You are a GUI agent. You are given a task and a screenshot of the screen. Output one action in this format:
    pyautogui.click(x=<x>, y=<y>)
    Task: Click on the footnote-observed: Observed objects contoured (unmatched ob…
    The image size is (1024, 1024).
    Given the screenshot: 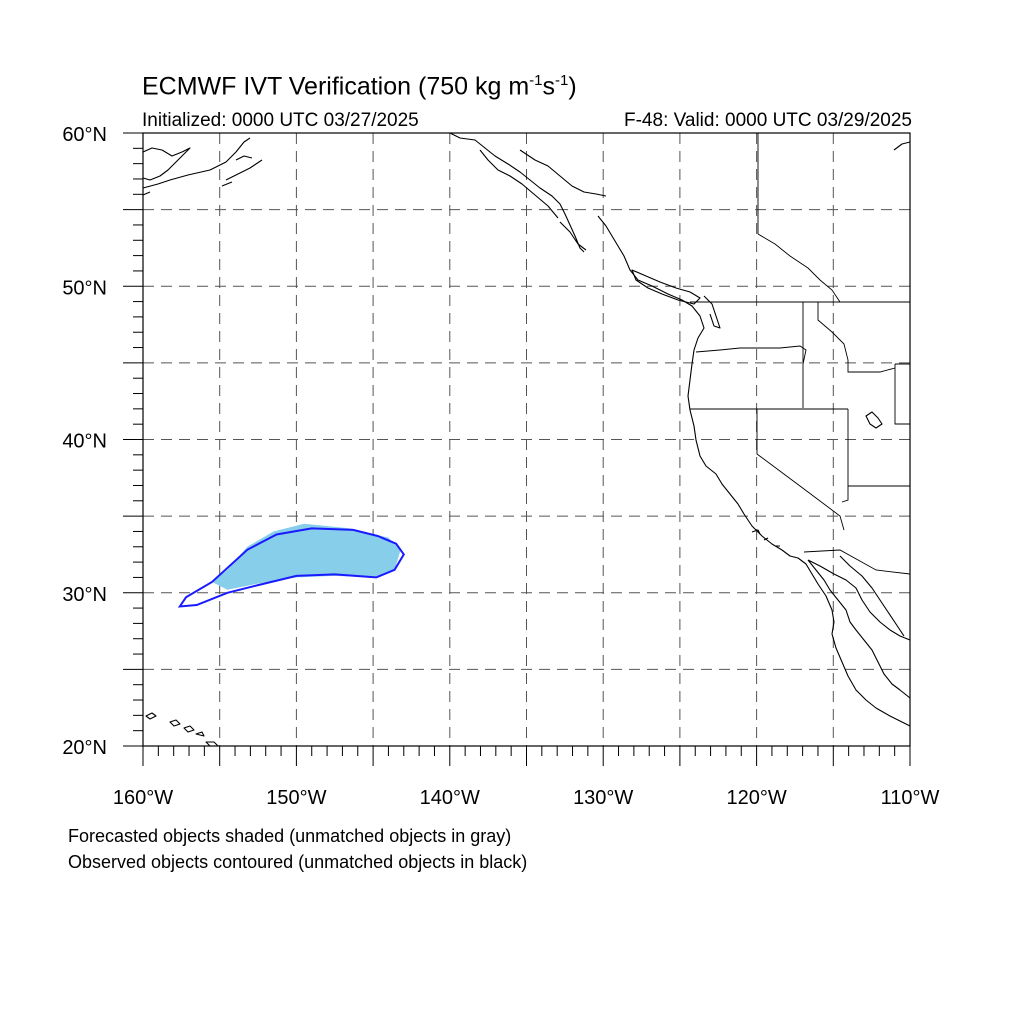 What is the action you would take?
    pyautogui.click(x=298, y=862)
    